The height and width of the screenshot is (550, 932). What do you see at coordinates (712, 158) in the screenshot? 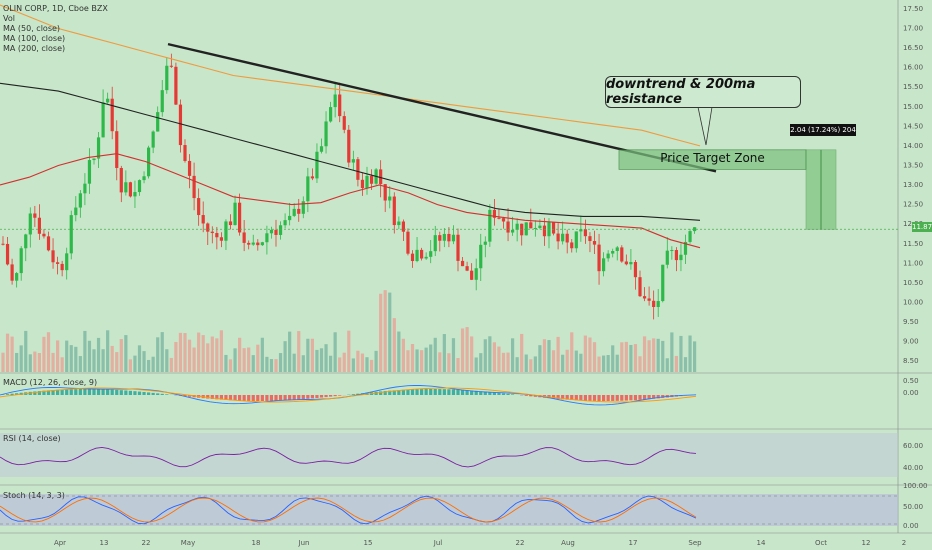
I see `target-zone-label: Price Target Zone` at bounding box center [712, 158].